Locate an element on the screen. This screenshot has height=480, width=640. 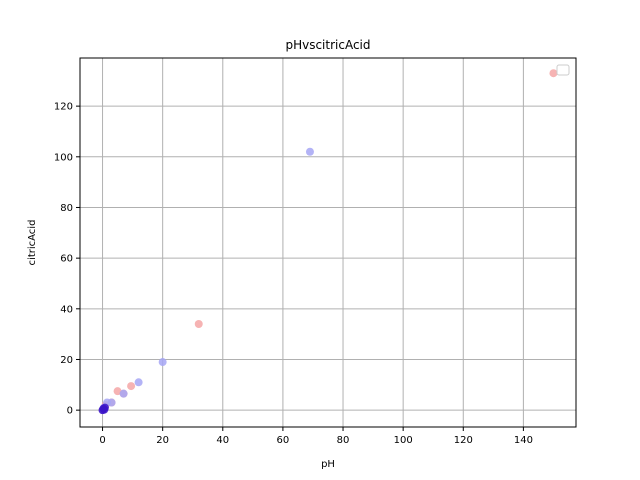
x-tick-label: 100 is located at coordinates (403, 440).